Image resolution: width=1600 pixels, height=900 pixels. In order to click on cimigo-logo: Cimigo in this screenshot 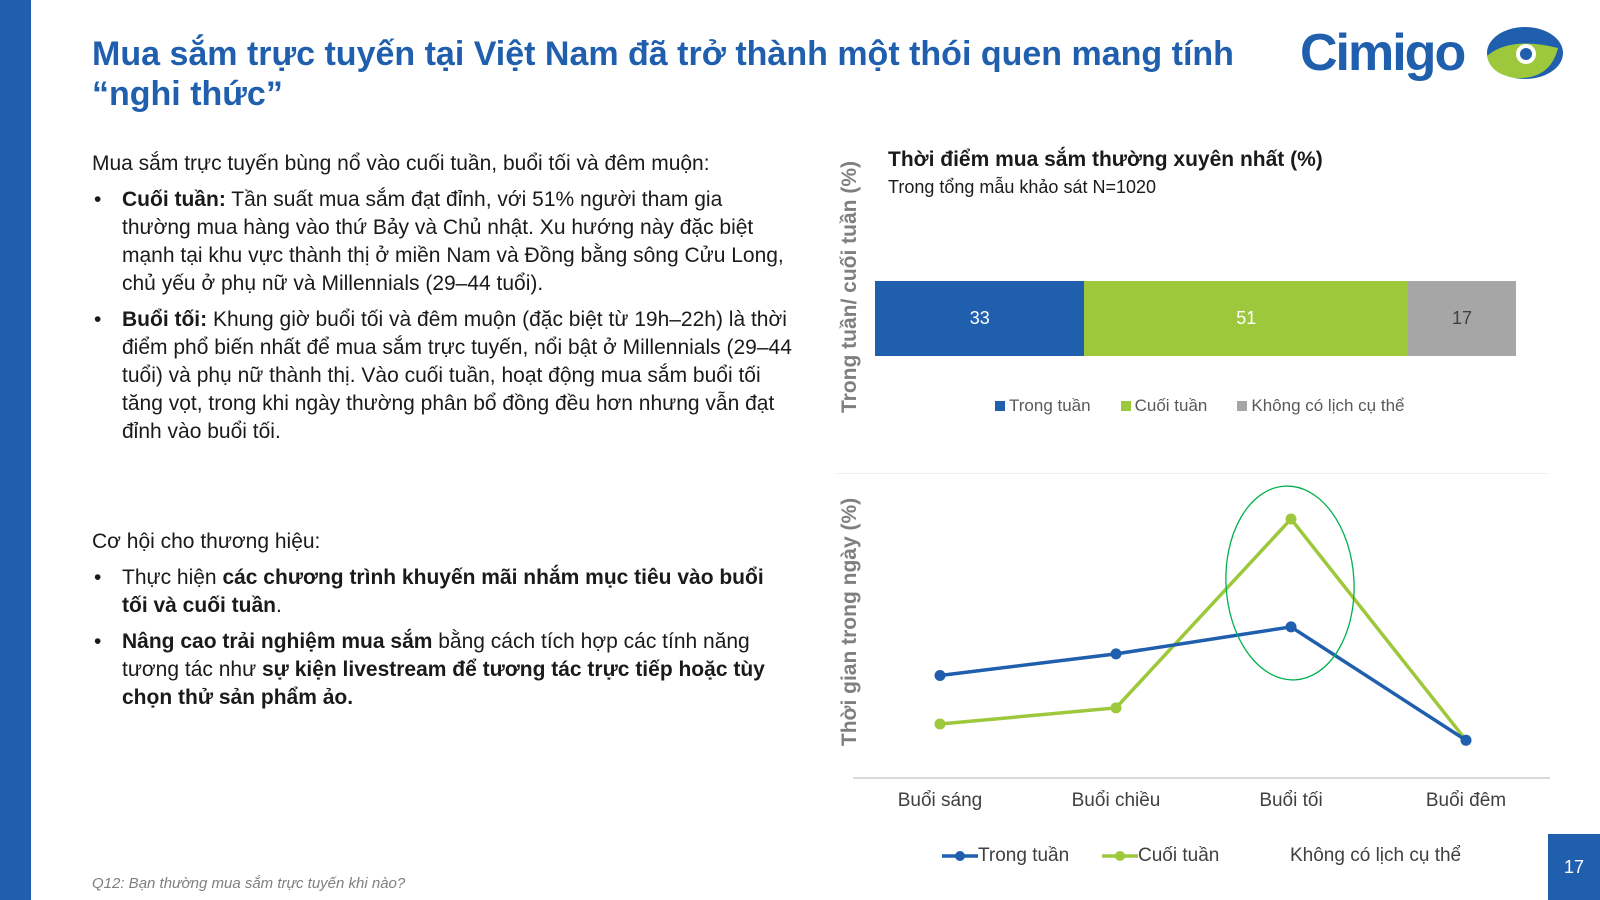, I will do `click(1431, 53)`.